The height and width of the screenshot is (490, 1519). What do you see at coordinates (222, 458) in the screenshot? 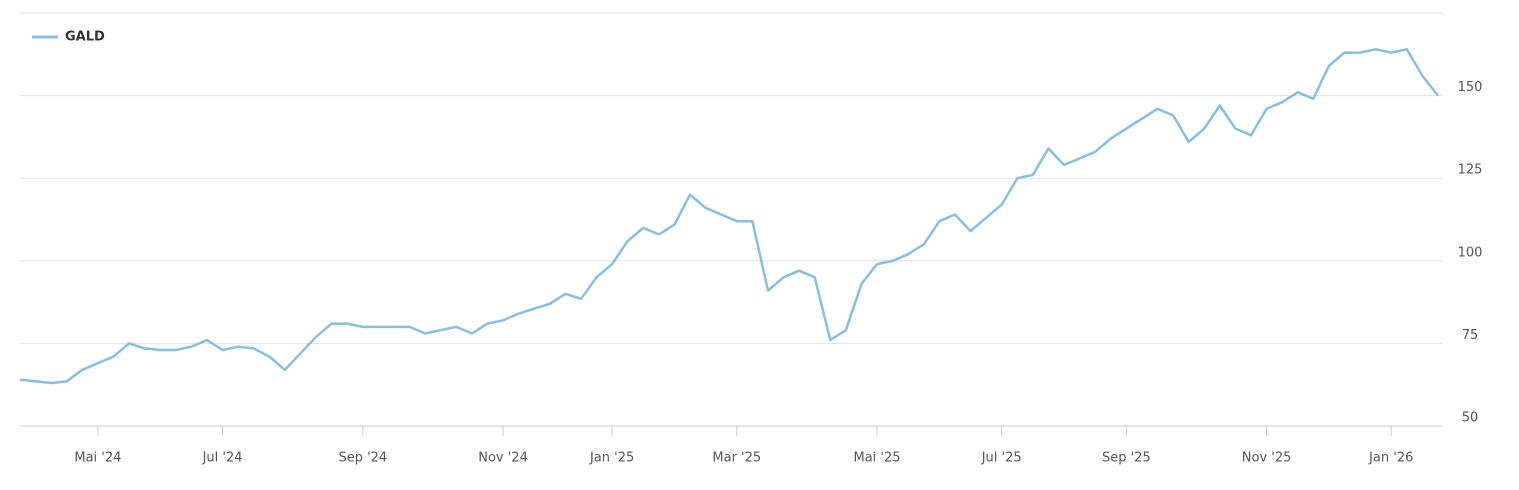
I see `x-tick-label: Jul '24` at bounding box center [222, 458].